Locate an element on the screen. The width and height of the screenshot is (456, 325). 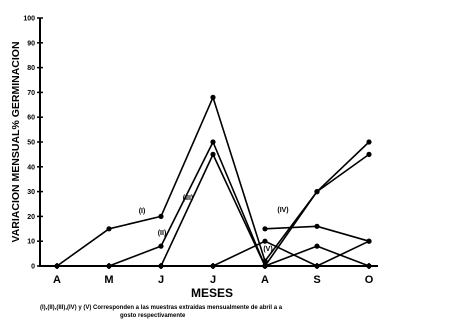
y-tick-label: 0 is located at coordinates (33, 267).